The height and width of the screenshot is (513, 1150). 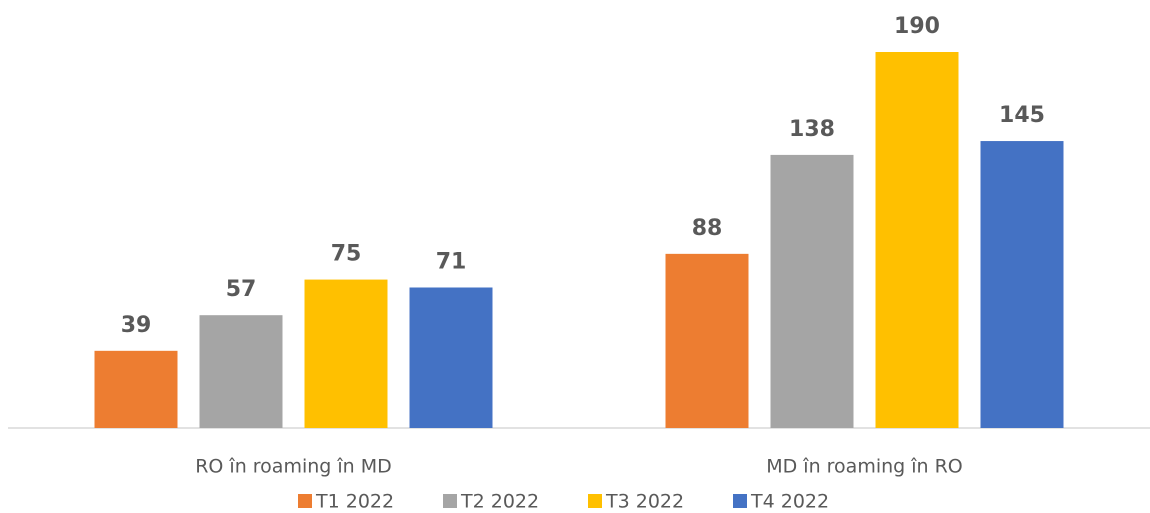 I want to click on legend-label: T3 2022, so click(x=644, y=502).